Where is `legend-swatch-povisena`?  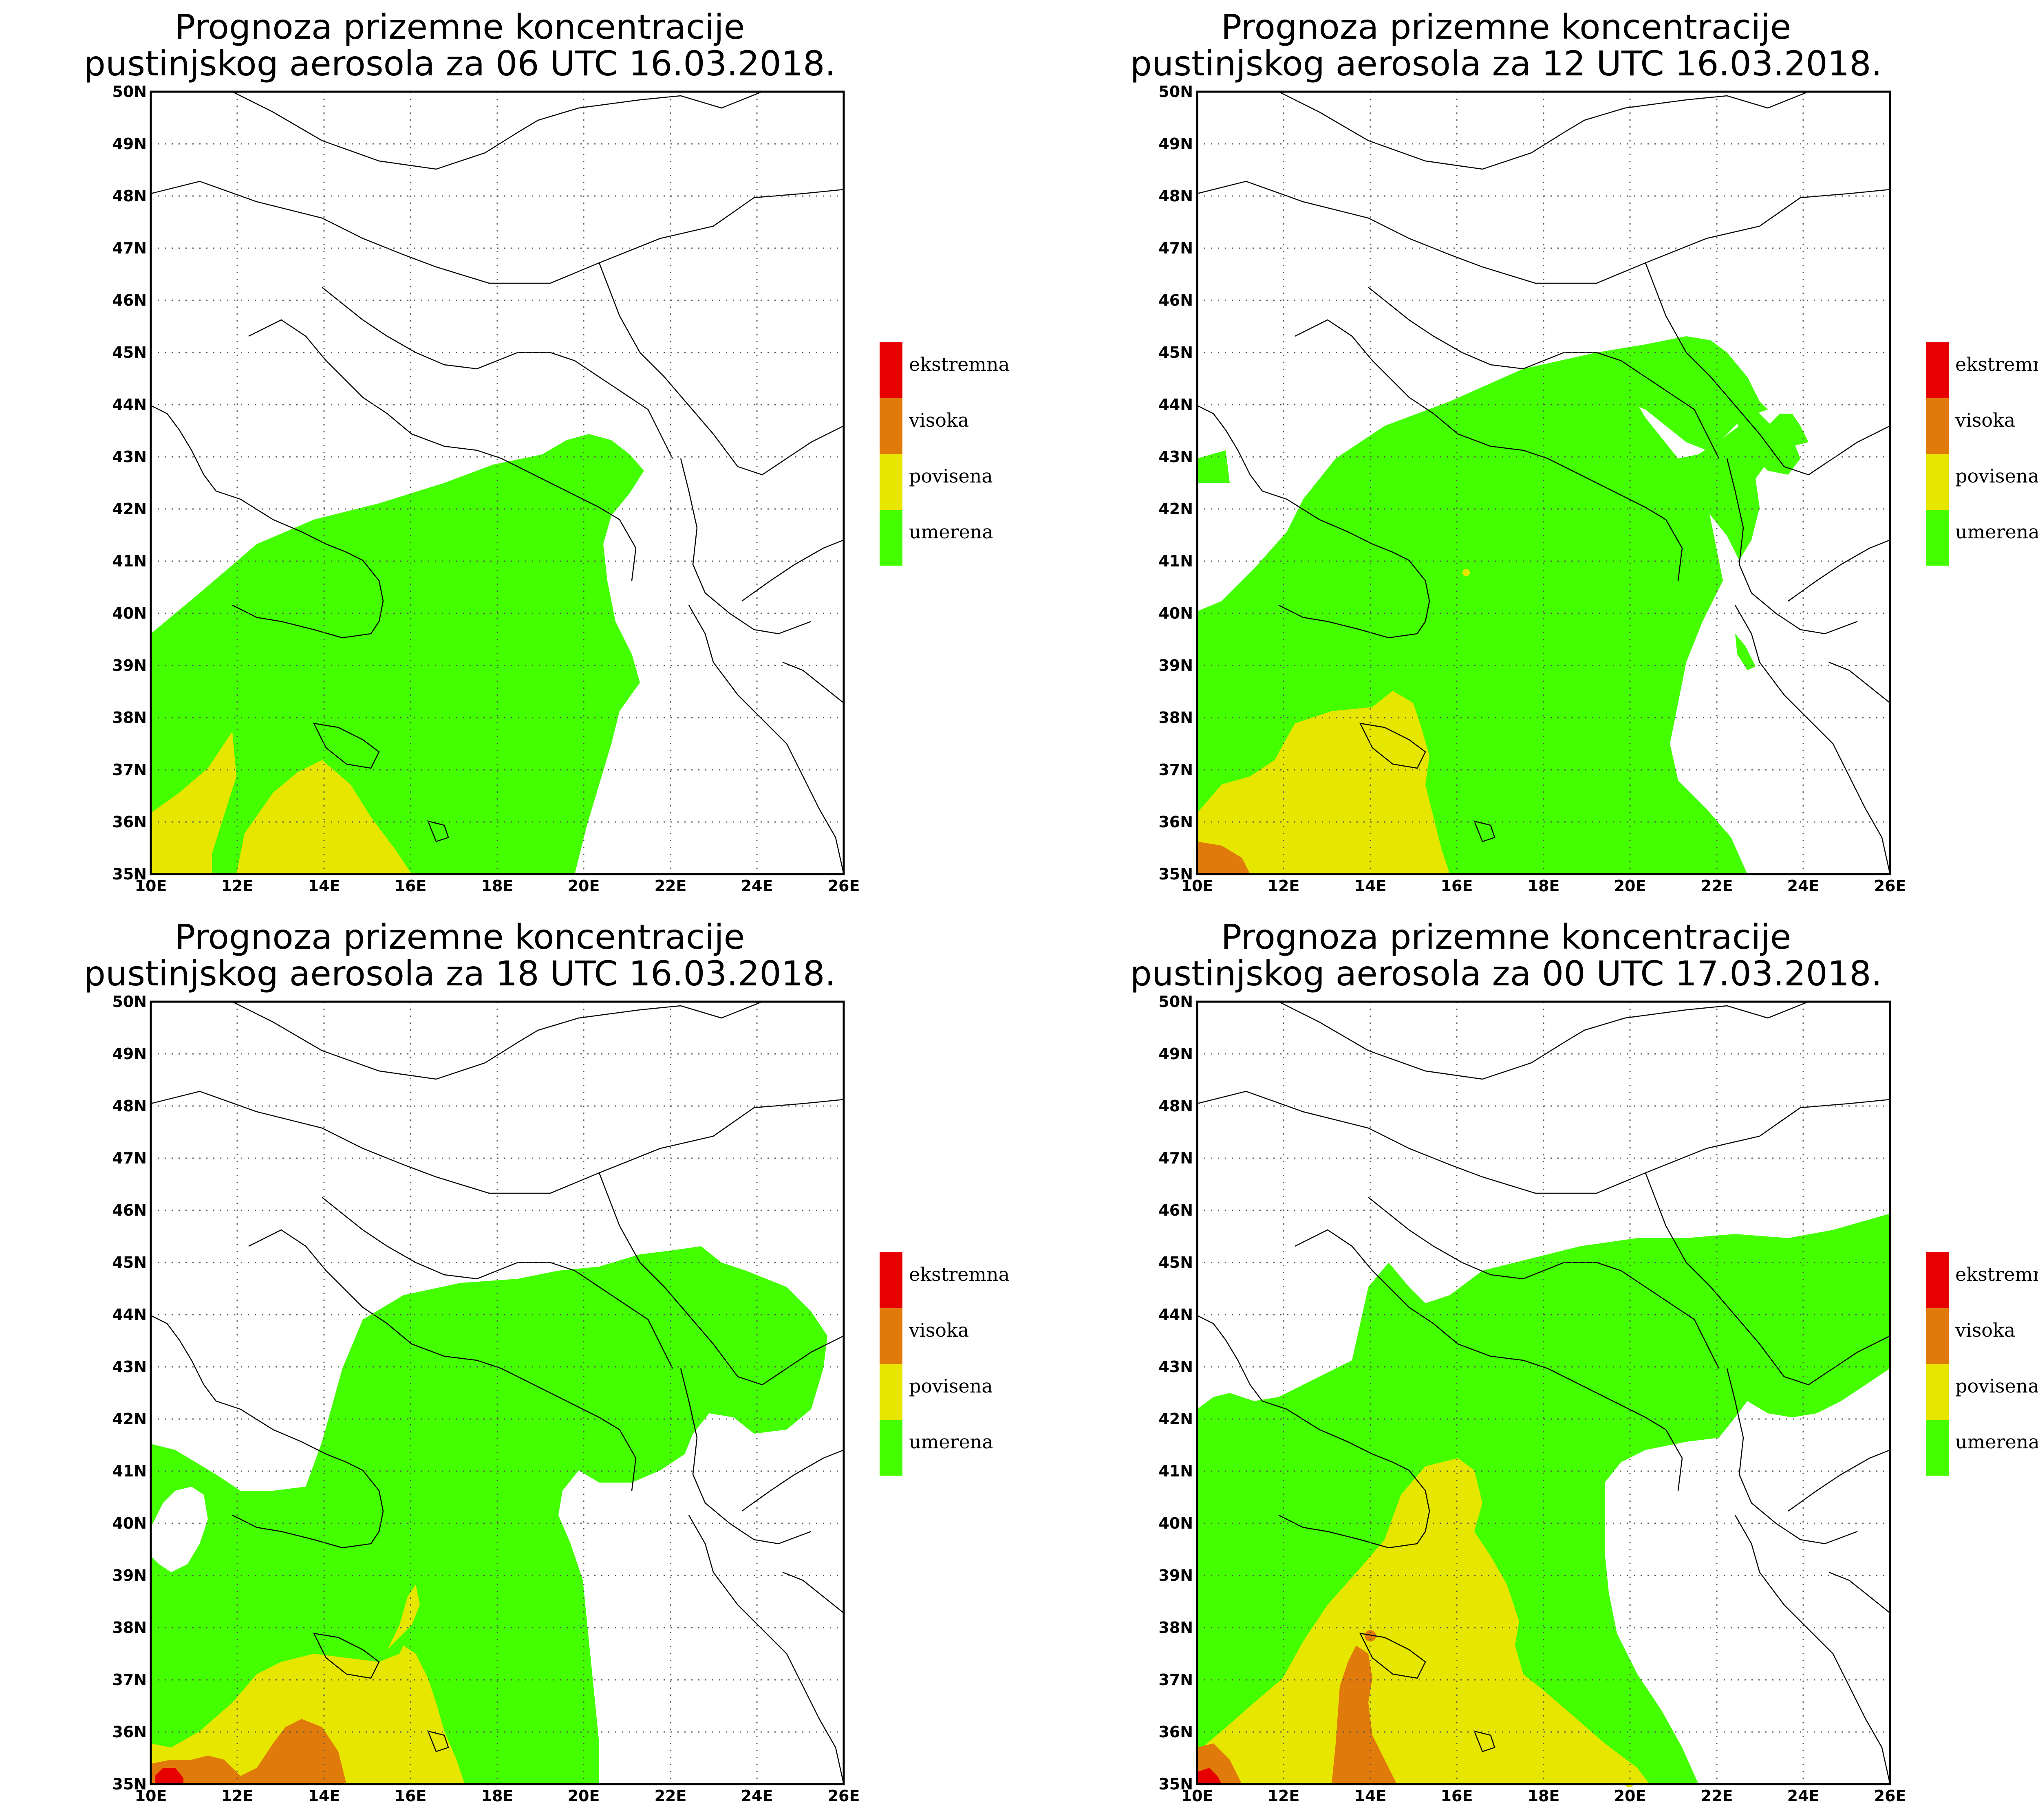
legend-swatch-povisena is located at coordinates (1938, 482).